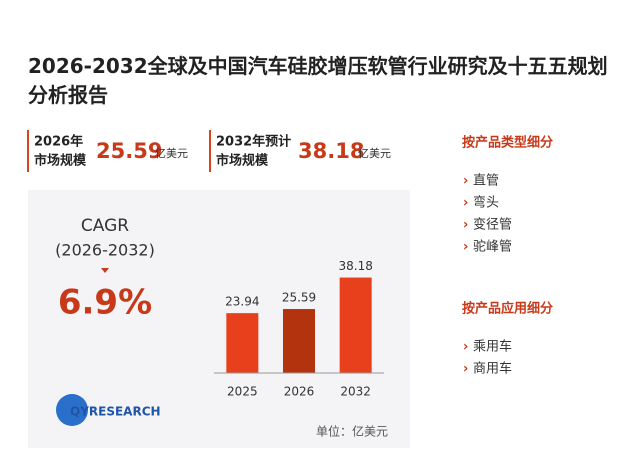 The image size is (630, 470). What do you see at coordinates (352, 431) in the screenshot?
I see `unit-note: 单位：亿美元` at bounding box center [352, 431].